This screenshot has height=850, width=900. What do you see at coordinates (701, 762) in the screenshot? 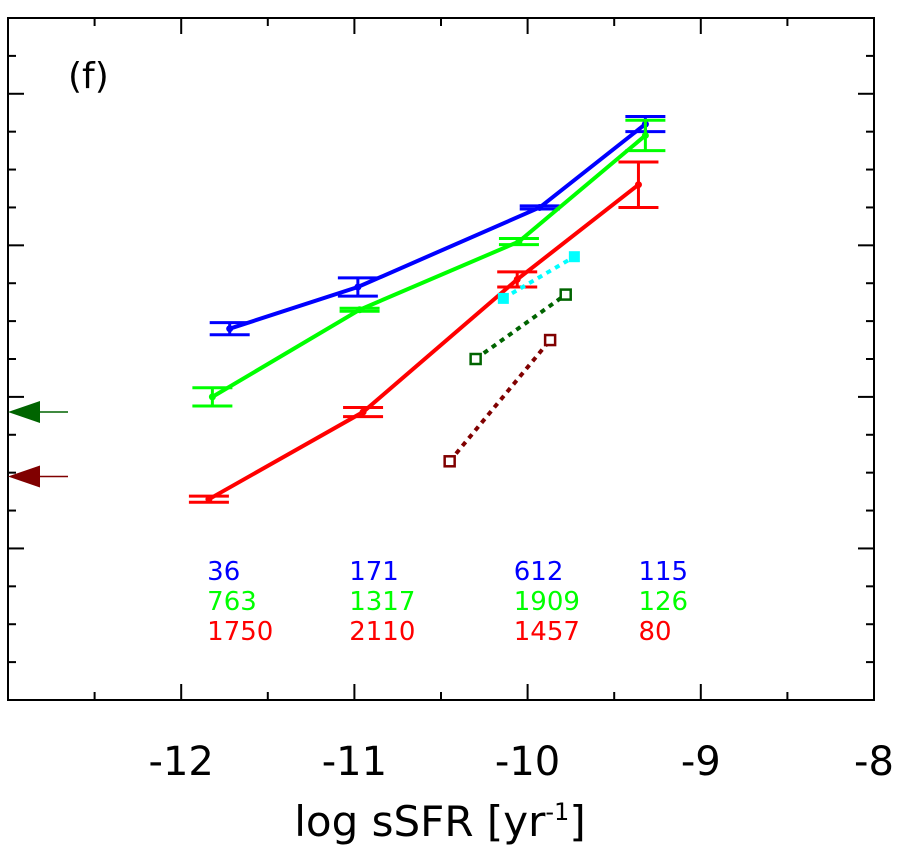
I see `x-tick-label: -9` at bounding box center [701, 762].